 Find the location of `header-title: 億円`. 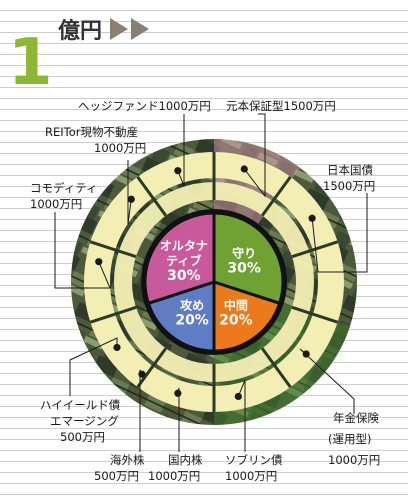

header-title: 億円 is located at coordinates (80, 31).